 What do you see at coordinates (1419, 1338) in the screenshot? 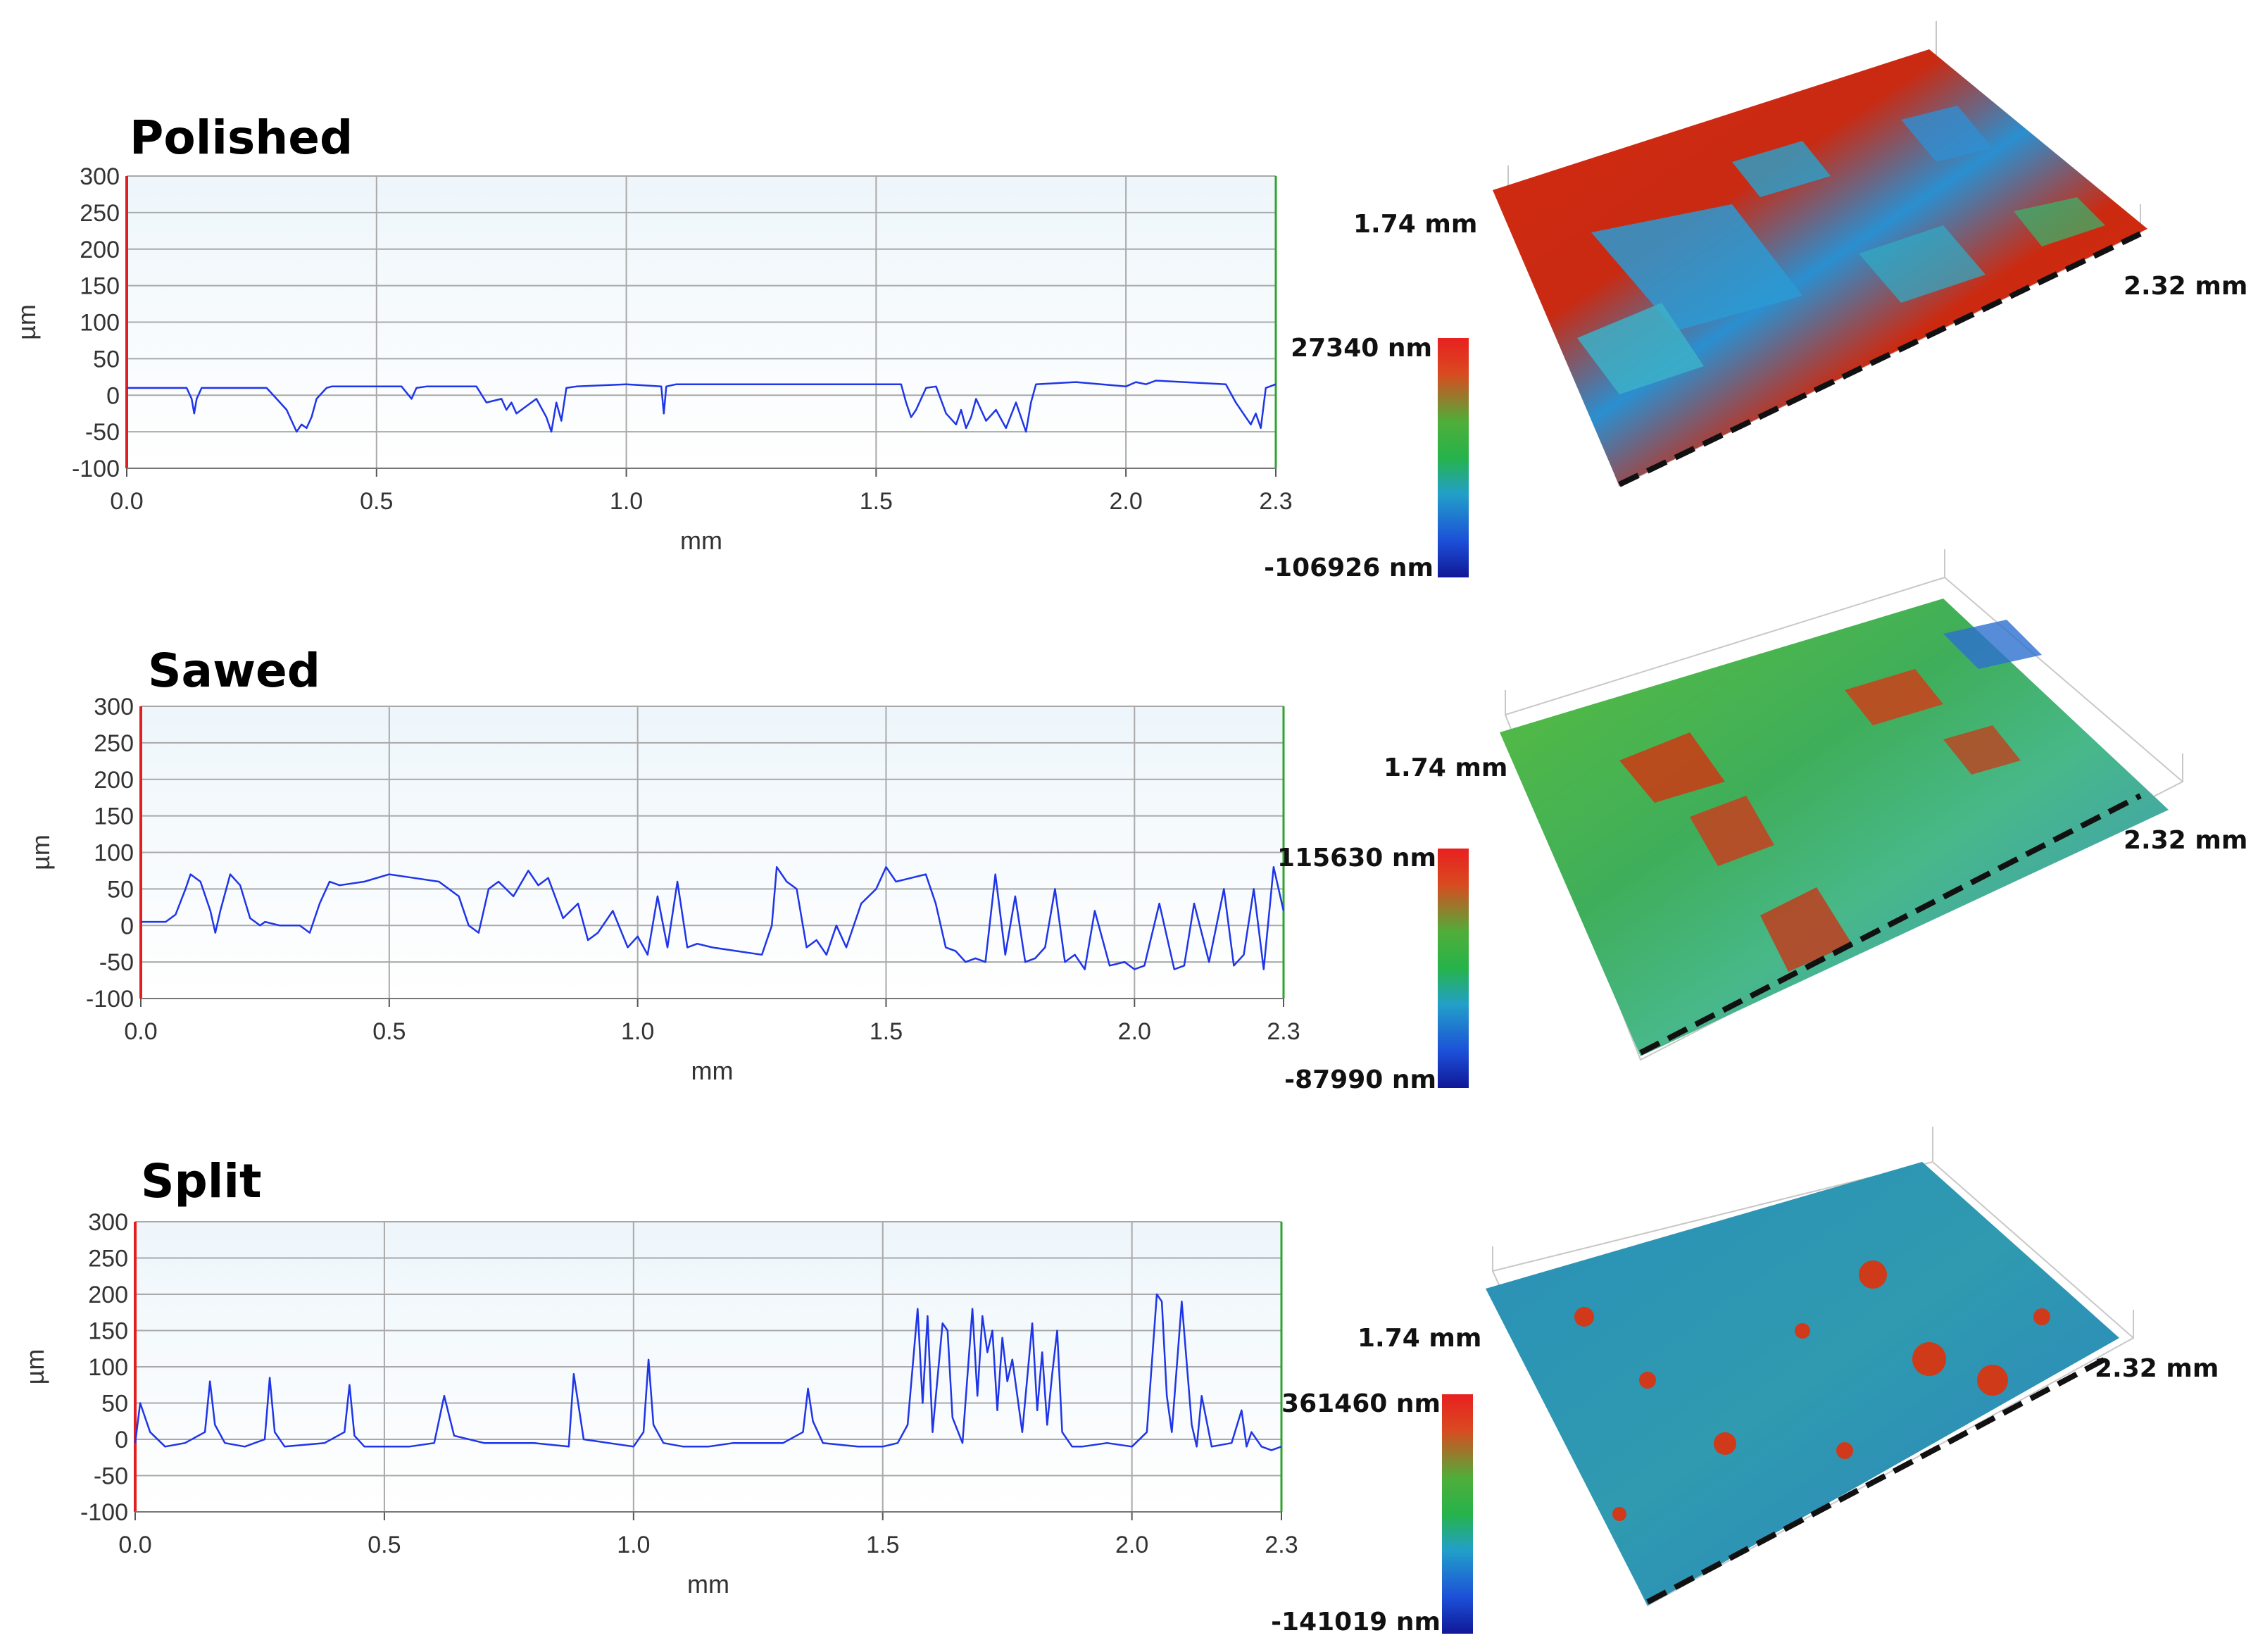
I see `dim-y-label-split: 1.74 mm` at bounding box center [1419, 1338].